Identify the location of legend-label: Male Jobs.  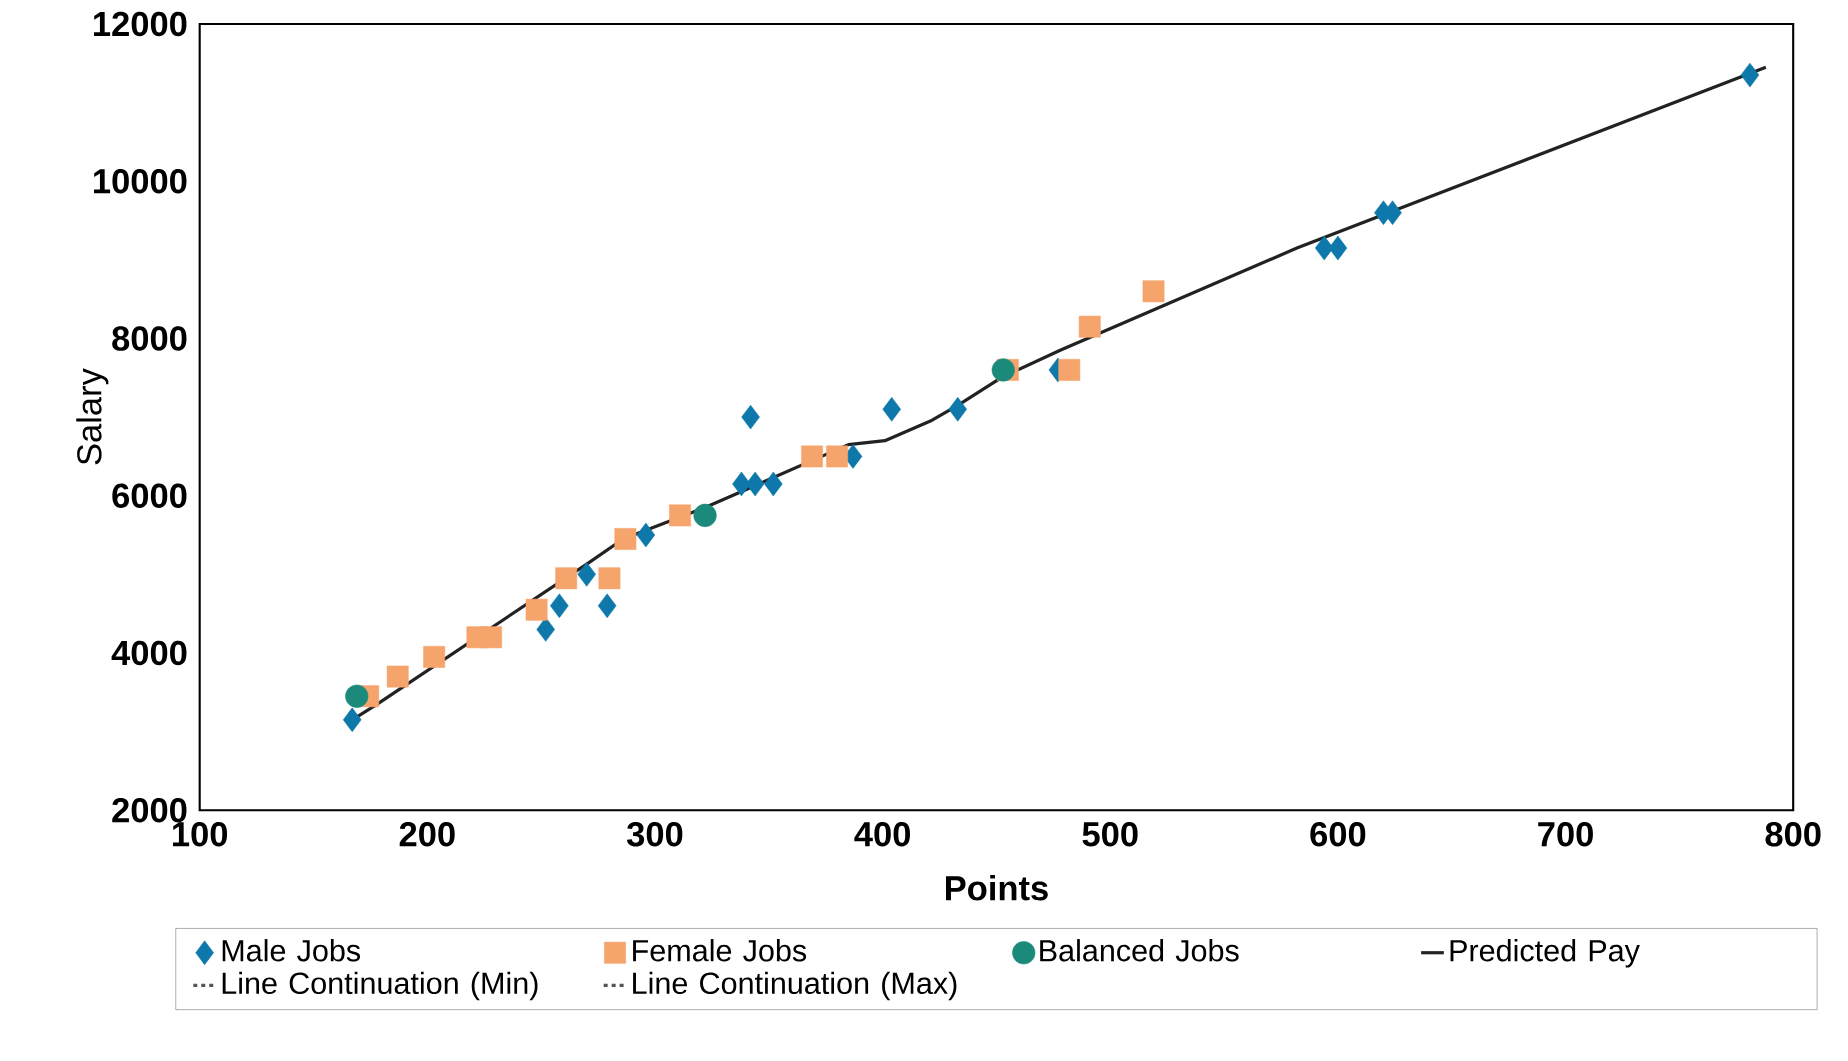
(291, 950).